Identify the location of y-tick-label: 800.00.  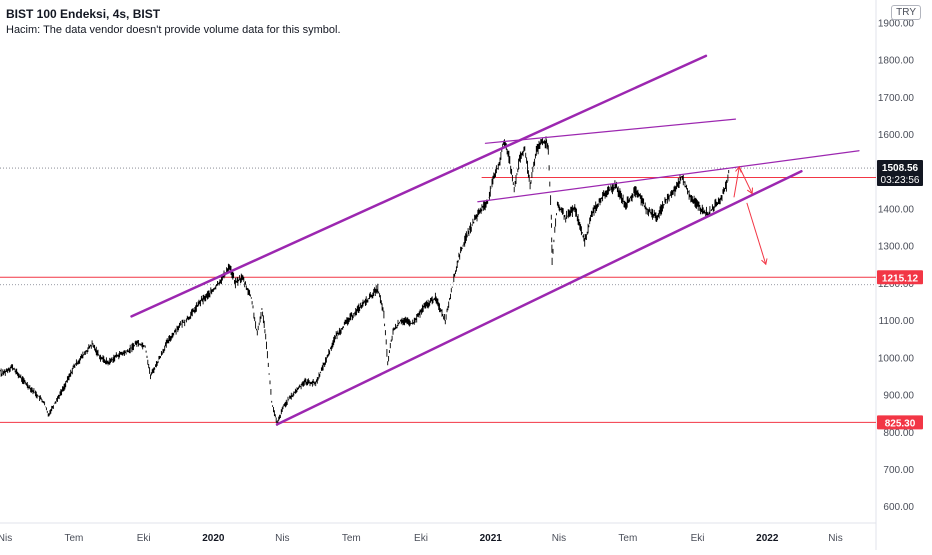
(898, 433).